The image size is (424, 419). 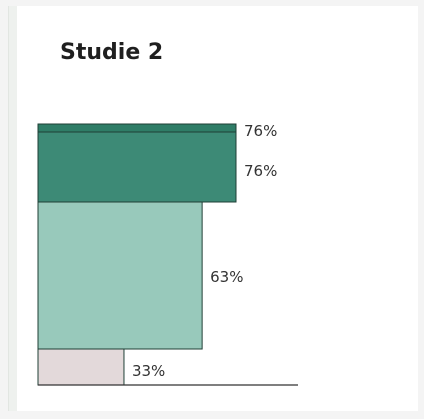 I want to click on chart-title: Studie 2, so click(x=112, y=52).